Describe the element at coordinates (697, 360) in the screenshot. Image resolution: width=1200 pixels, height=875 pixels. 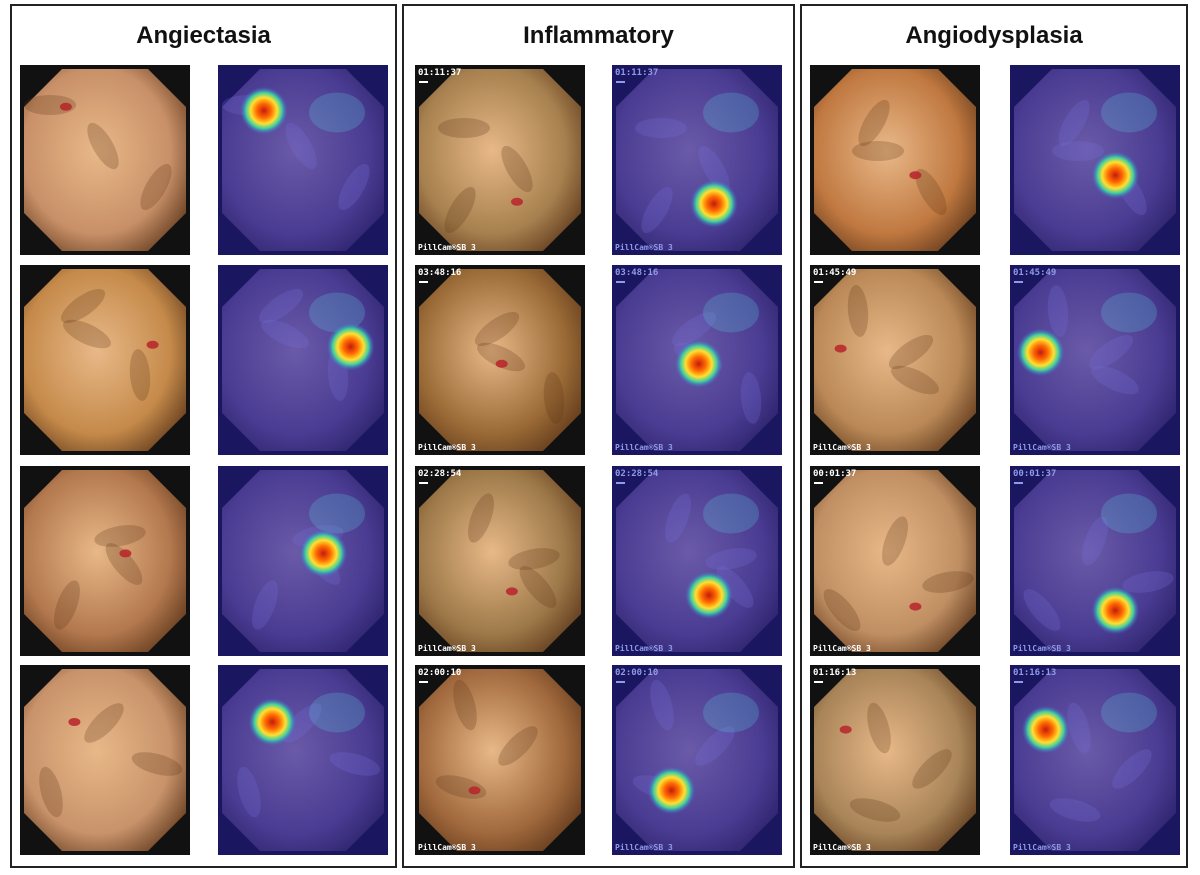
I see `heatmap-overlay-image: 03:48:16 PillCam®SB 3` at that location.